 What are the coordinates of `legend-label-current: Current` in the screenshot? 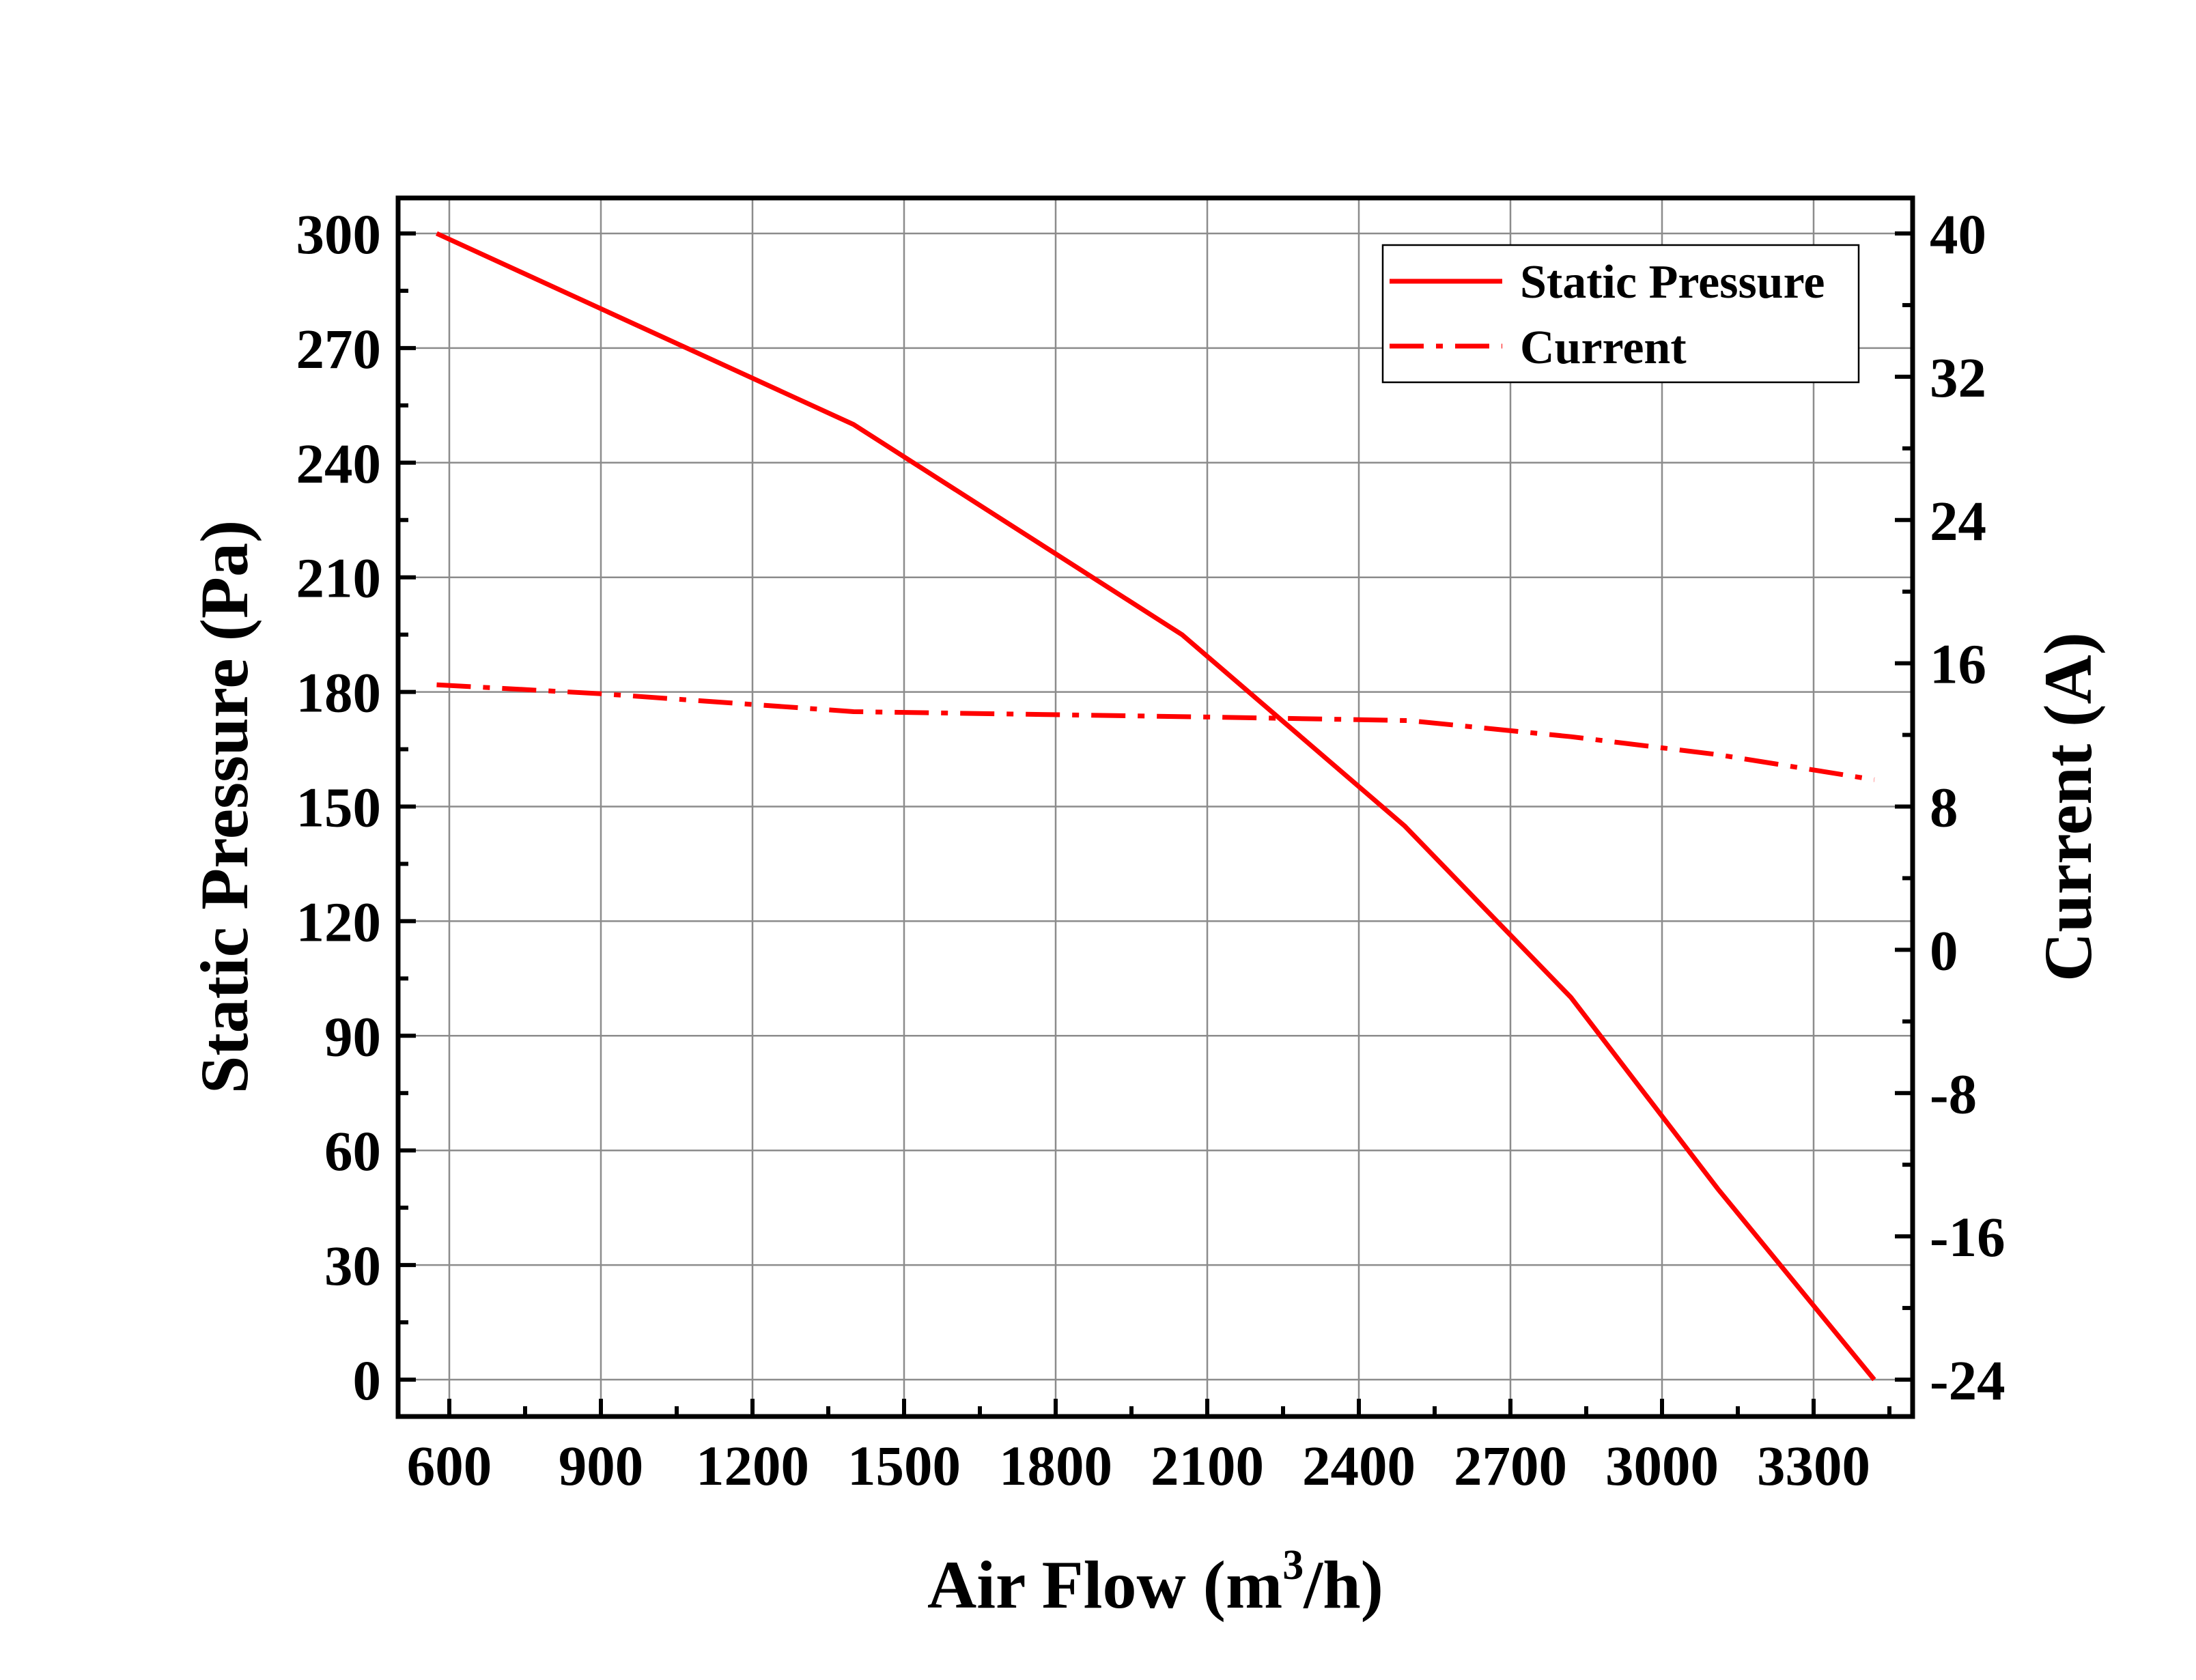 It's located at (1604, 348).